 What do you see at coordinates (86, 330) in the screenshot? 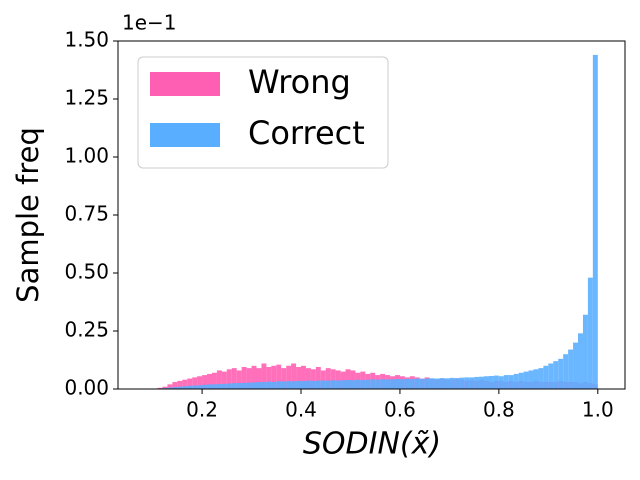
I see `y-tick-label: 0.25` at bounding box center [86, 330].